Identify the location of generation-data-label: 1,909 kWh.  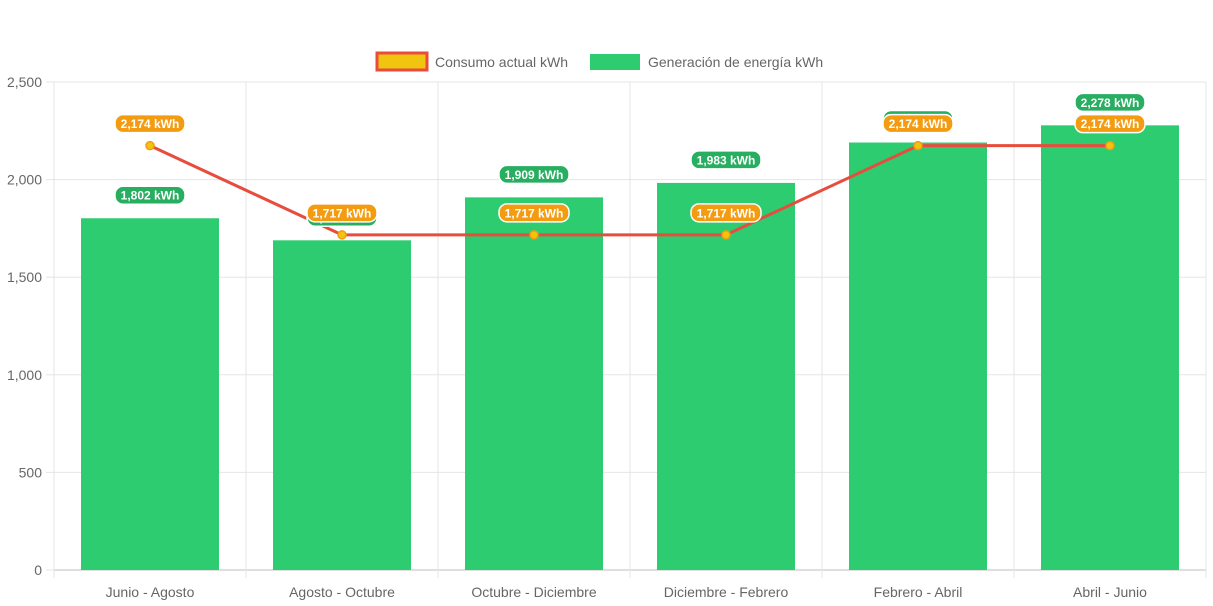
(534, 174).